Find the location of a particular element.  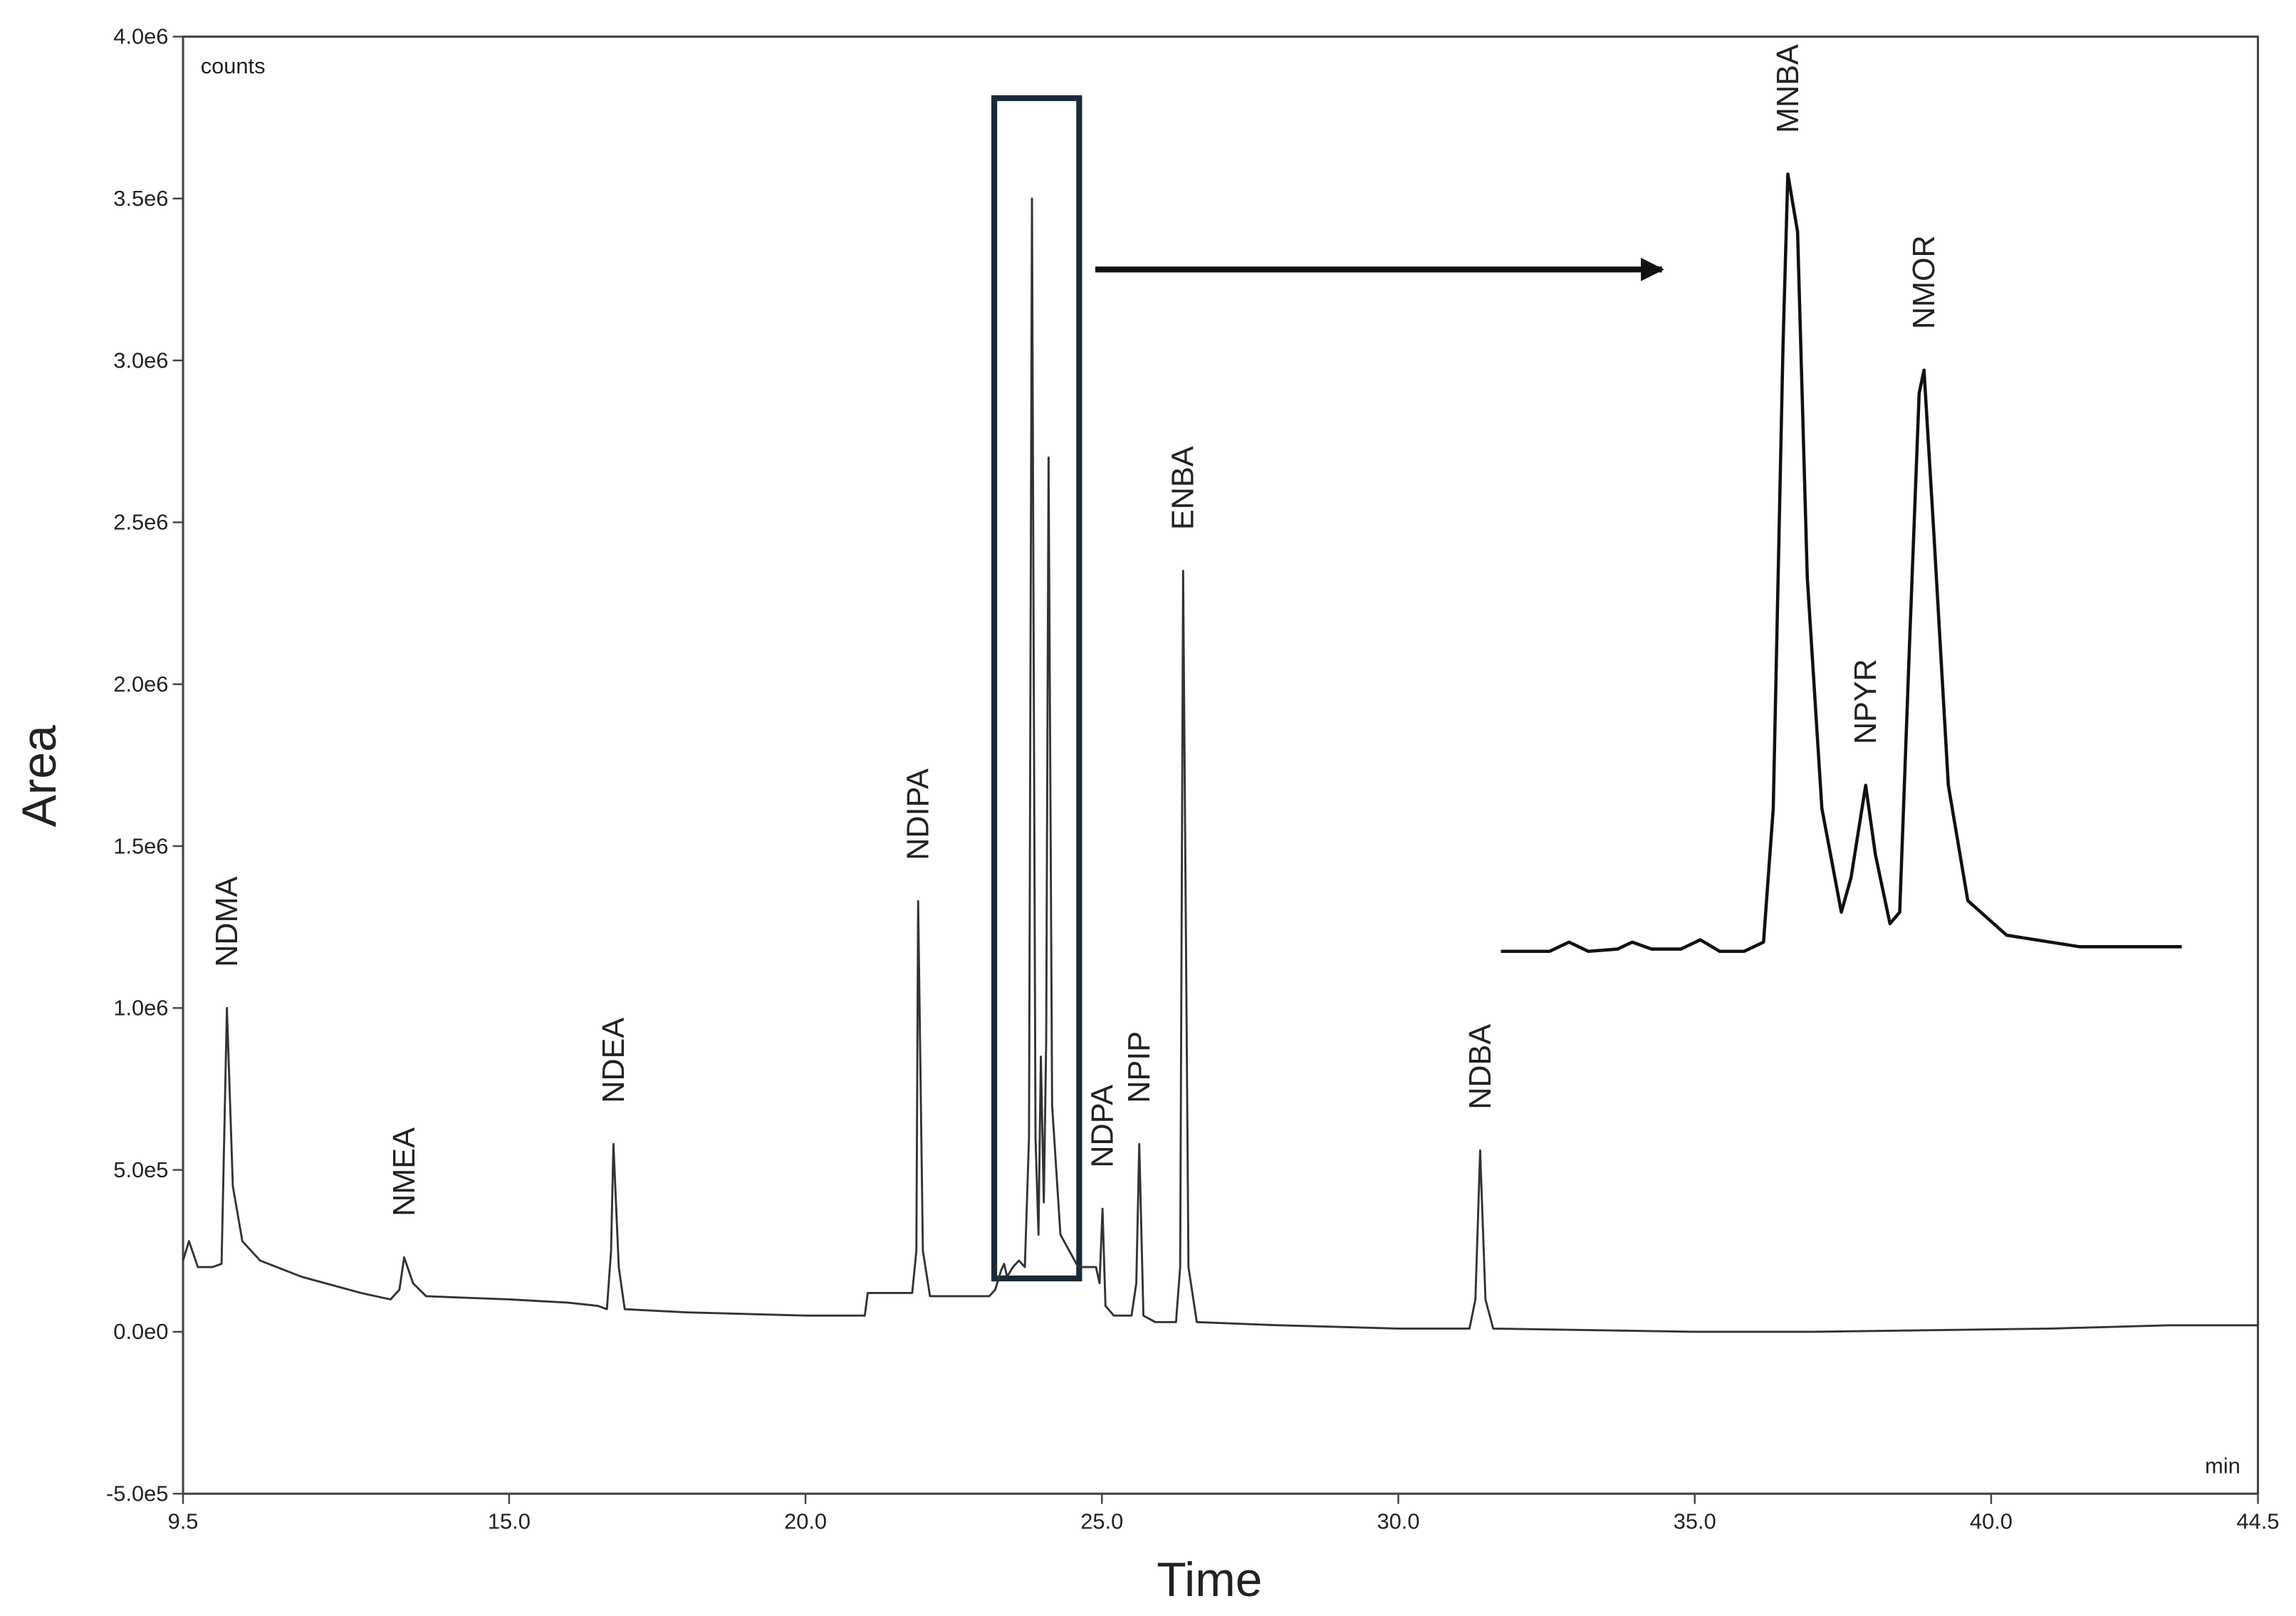

peak-label: NPYR is located at coordinates (1866, 701).